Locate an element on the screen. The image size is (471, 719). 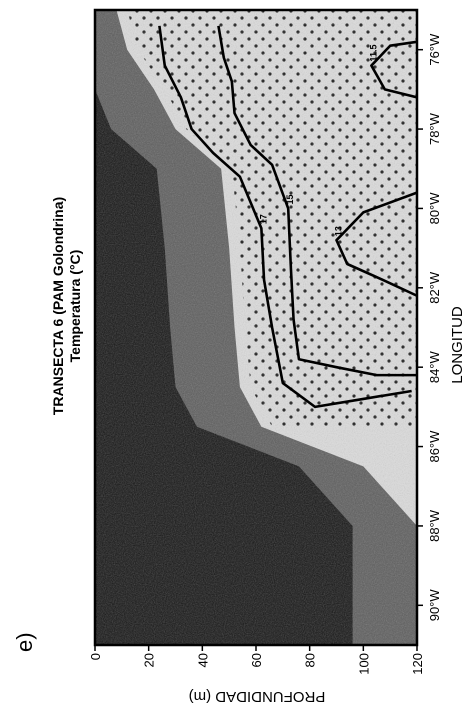
depth-tick-label: 80 is located at coordinates (310, 660).